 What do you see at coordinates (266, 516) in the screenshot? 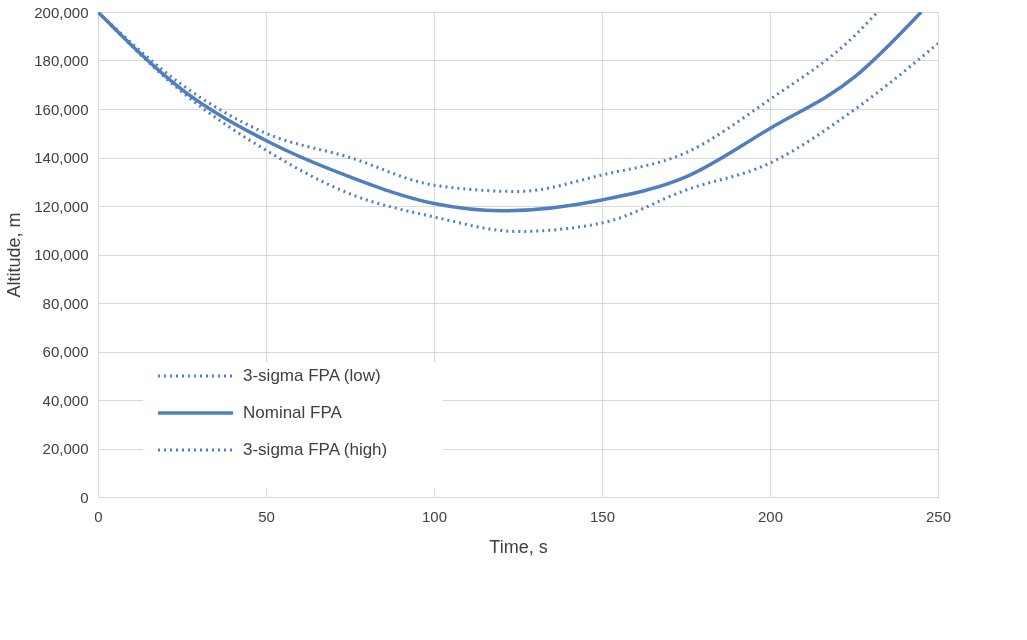
I see `x-tick-label: 50` at bounding box center [266, 516].